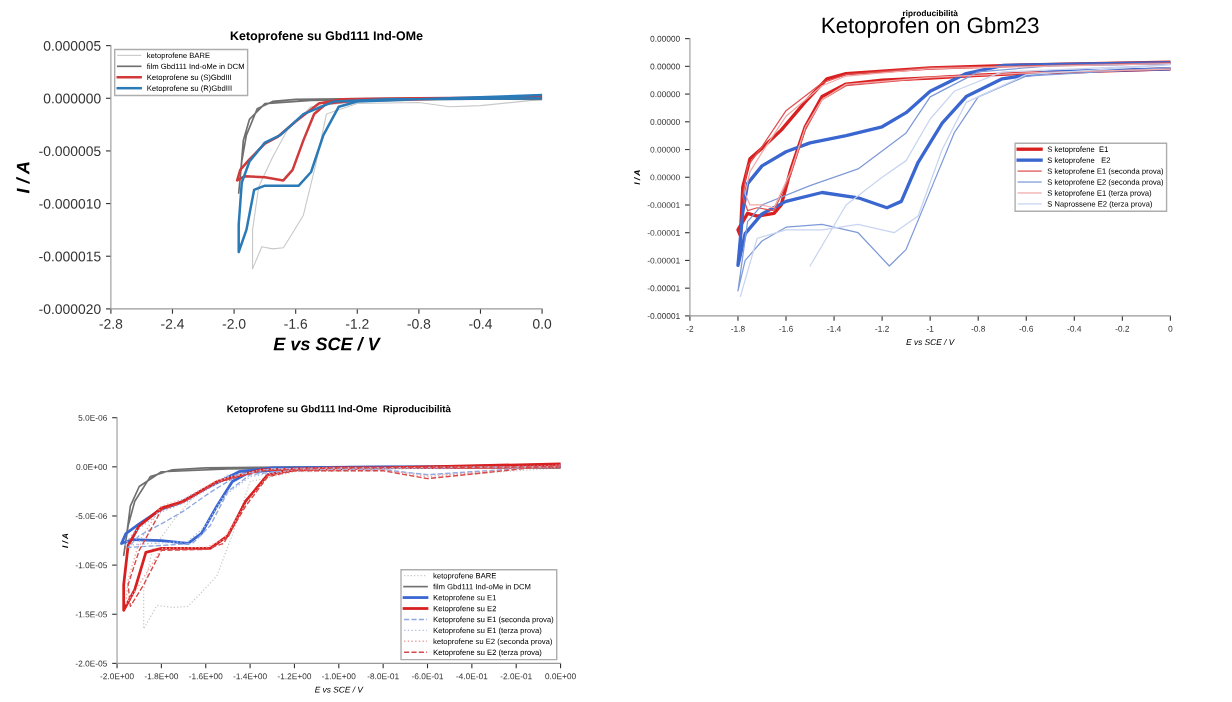  I want to click on x-tick-label: -6.0E-01, so click(427, 676).